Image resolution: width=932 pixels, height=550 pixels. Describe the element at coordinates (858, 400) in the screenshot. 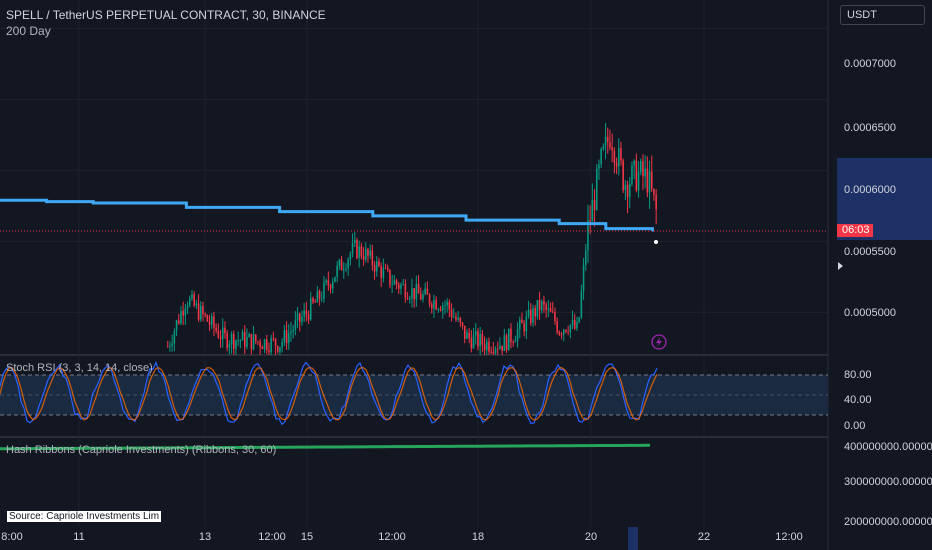

I see `stoch-axis-label: 40.00` at that location.